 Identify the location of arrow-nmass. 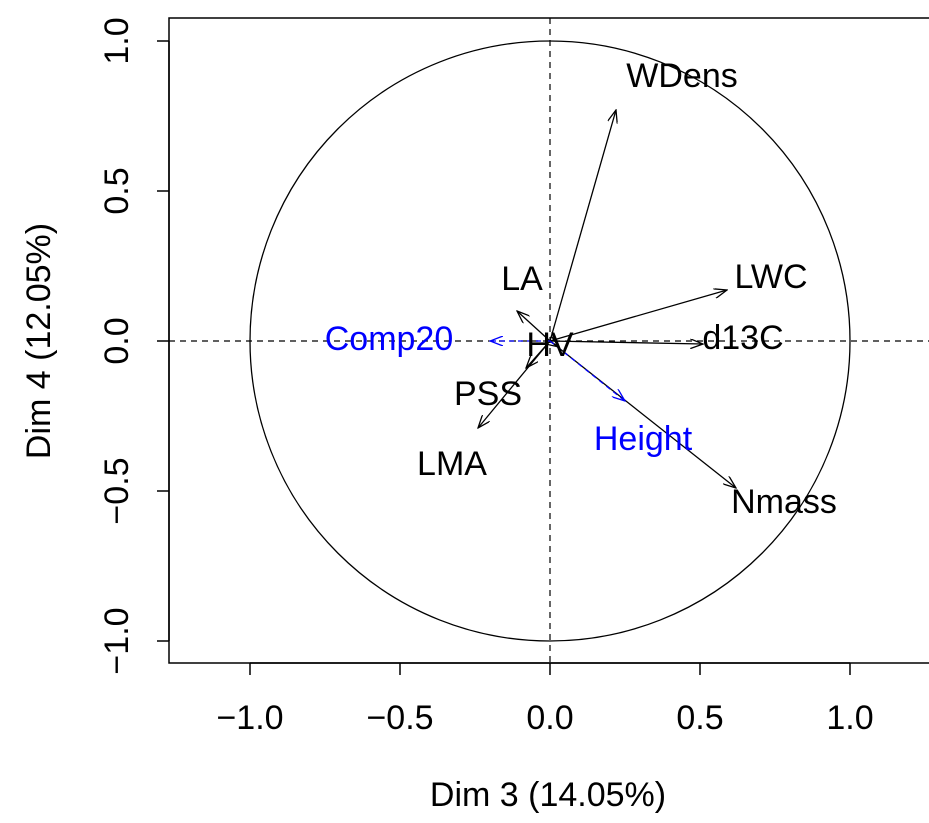
(642, 414).